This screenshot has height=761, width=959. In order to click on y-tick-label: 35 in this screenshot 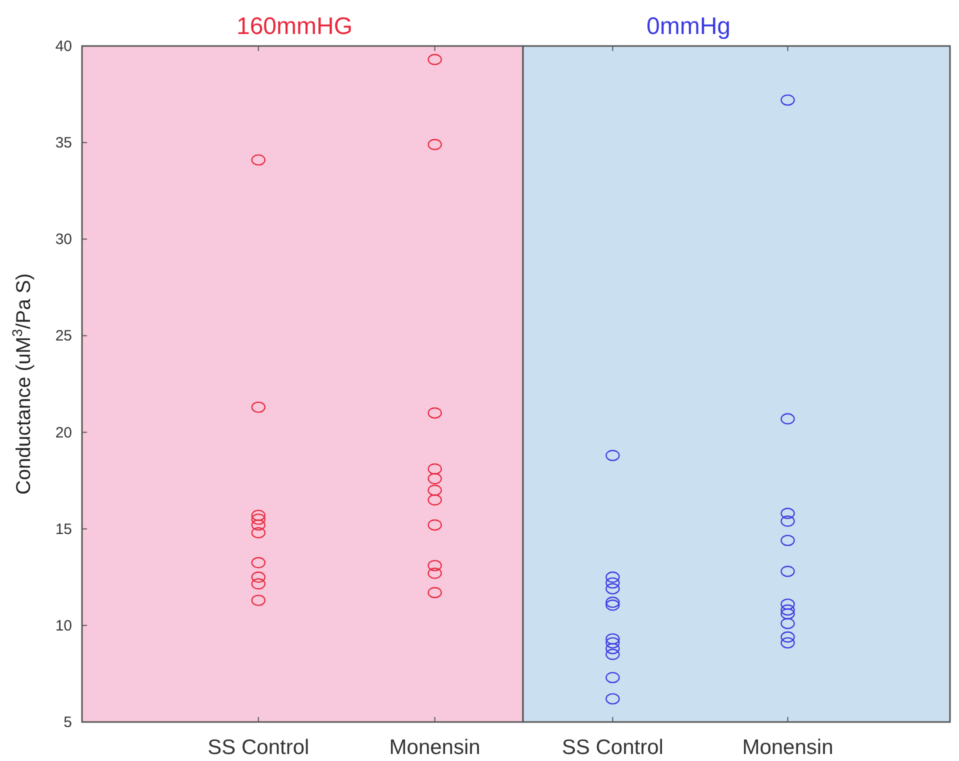, I will do `click(63, 143)`.